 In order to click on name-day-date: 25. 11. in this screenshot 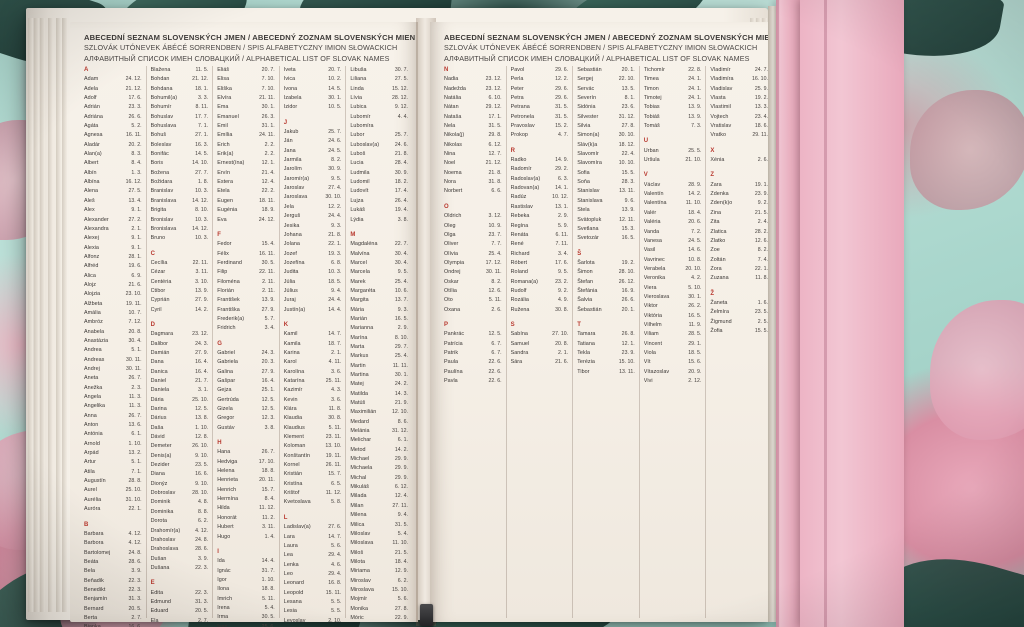, I will do `click(333, 381)`.